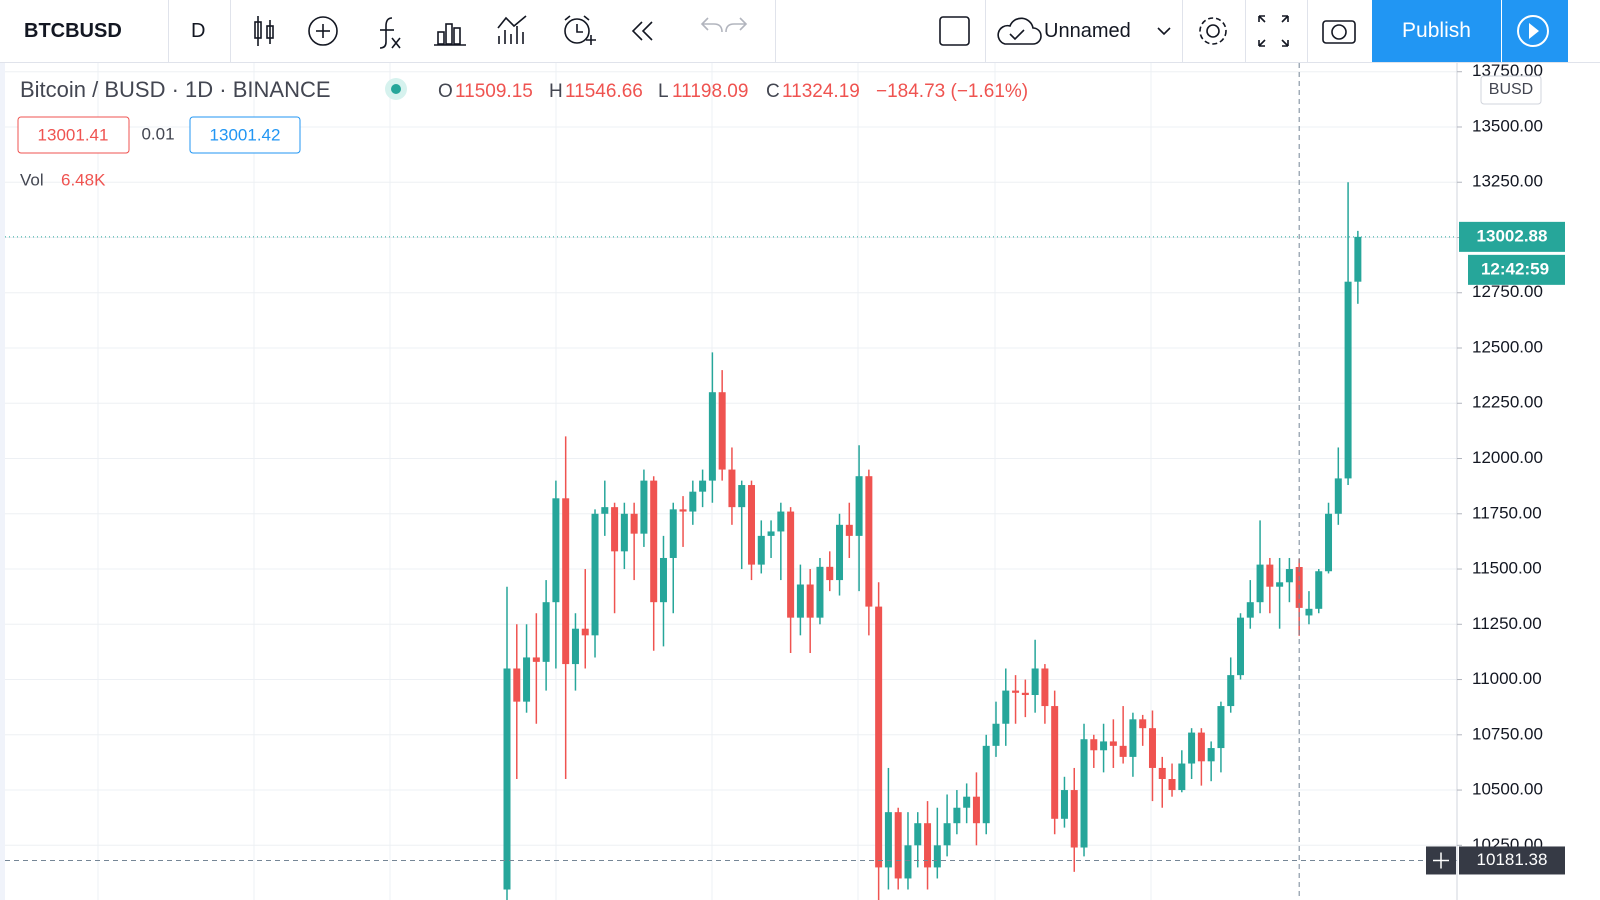 The width and height of the screenshot is (1600, 900). Describe the element at coordinates (821, 91) in the screenshot. I see `close-value: 11324.19` at that location.